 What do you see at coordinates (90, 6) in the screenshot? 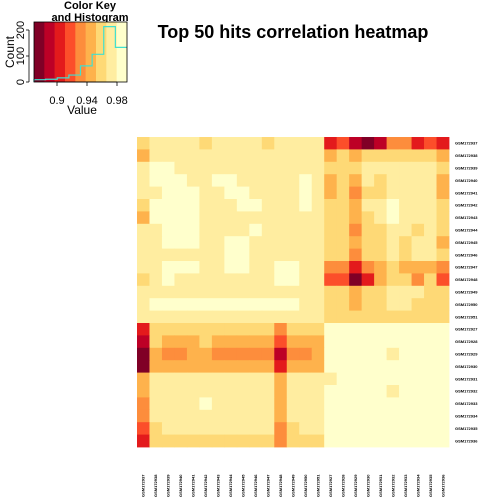
I see `color-key-title-line1: Color Key` at bounding box center [90, 6].